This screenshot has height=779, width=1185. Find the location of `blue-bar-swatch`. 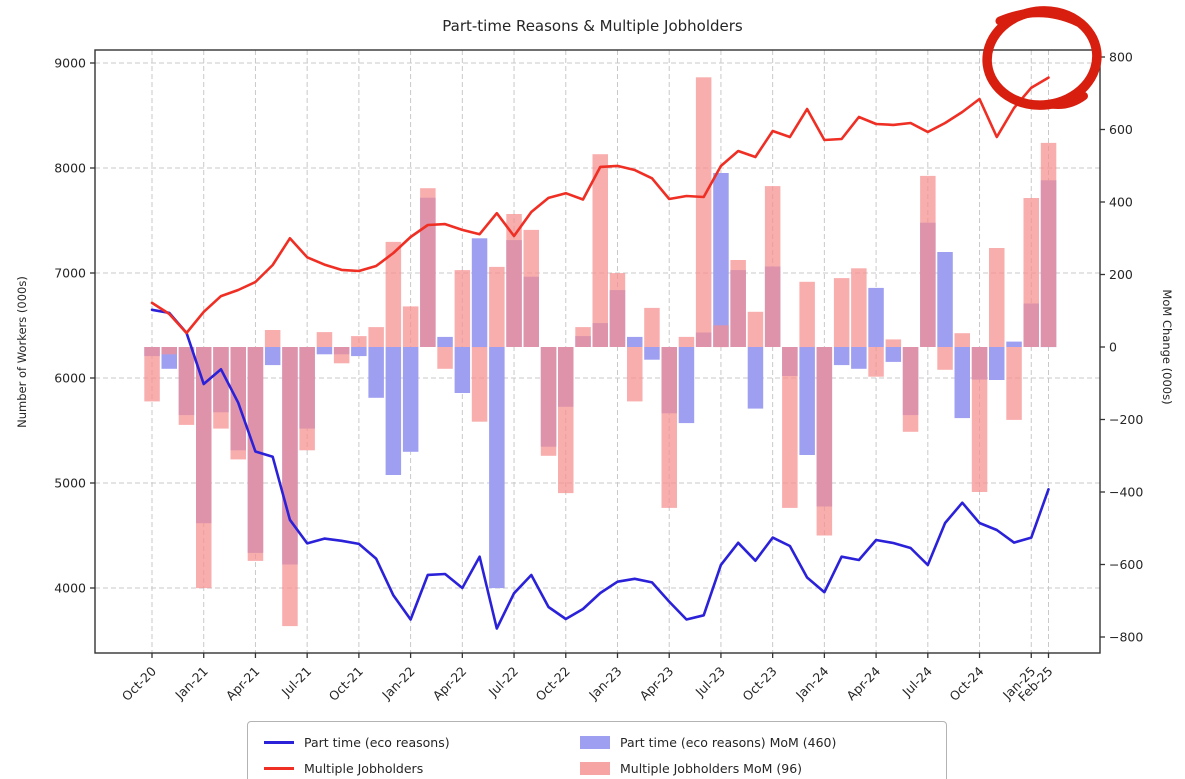

blue-bar-swatch is located at coordinates (595, 742).